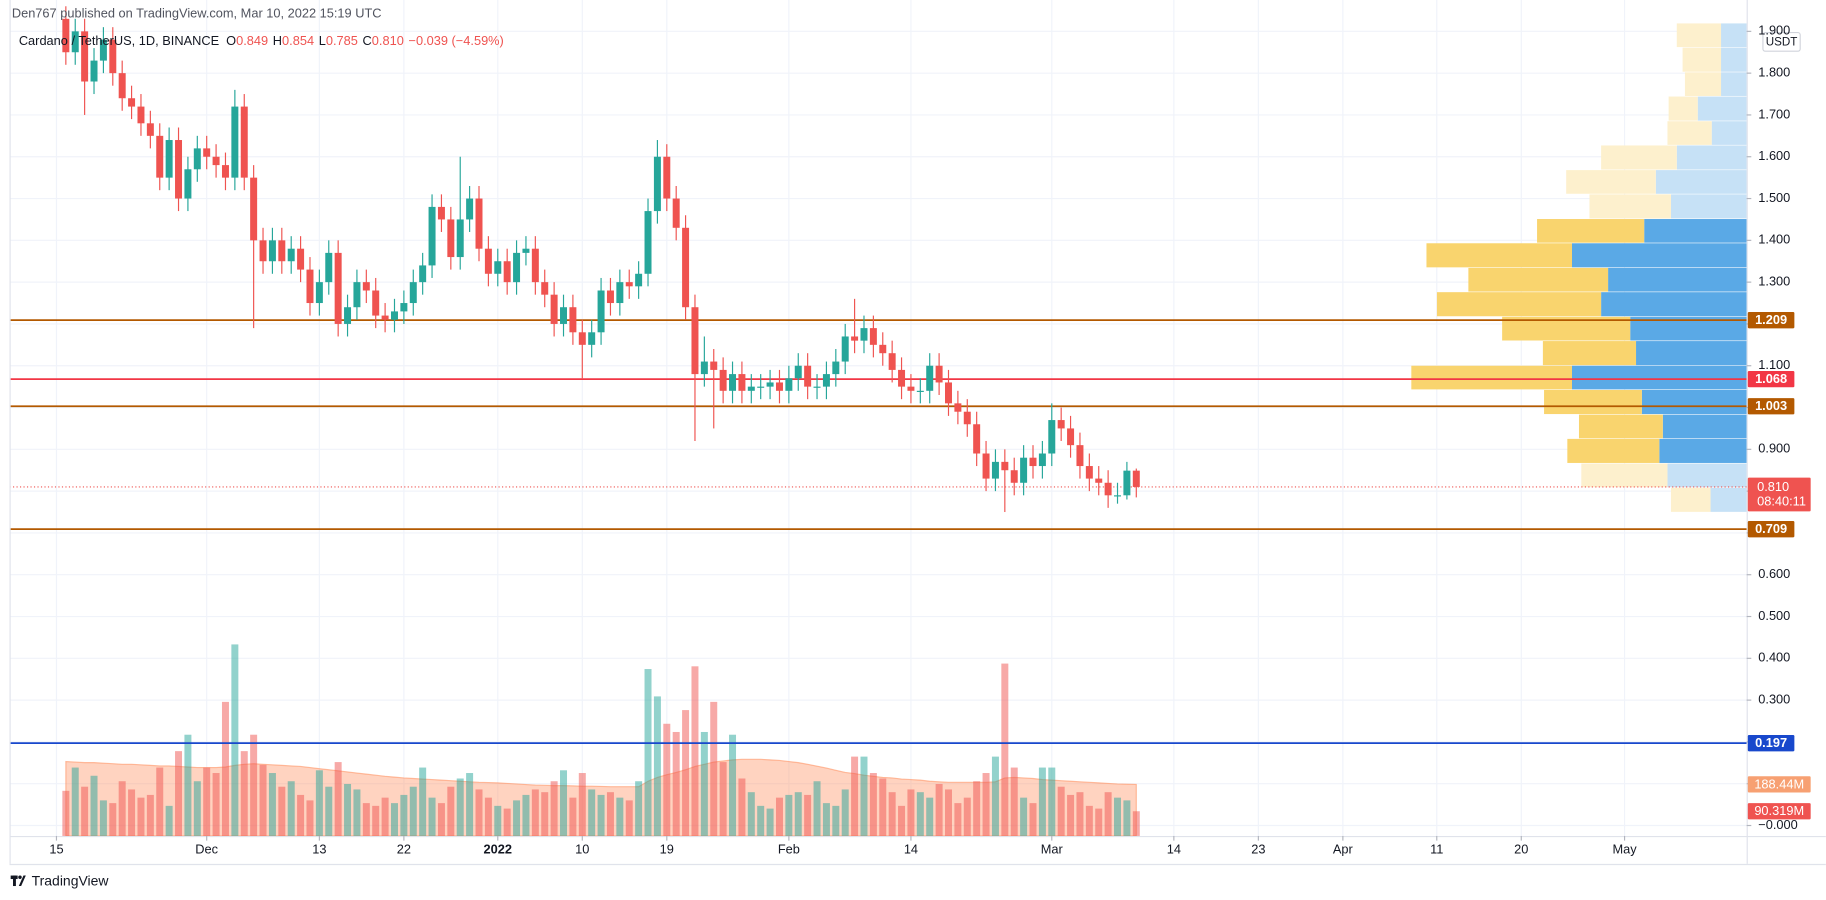 The height and width of the screenshot is (900, 1826). What do you see at coordinates (119, 40) in the screenshot?
I see `symbol: Cardano / TetherUS, 1D, BINANCE` at bounding box center [119, 40].